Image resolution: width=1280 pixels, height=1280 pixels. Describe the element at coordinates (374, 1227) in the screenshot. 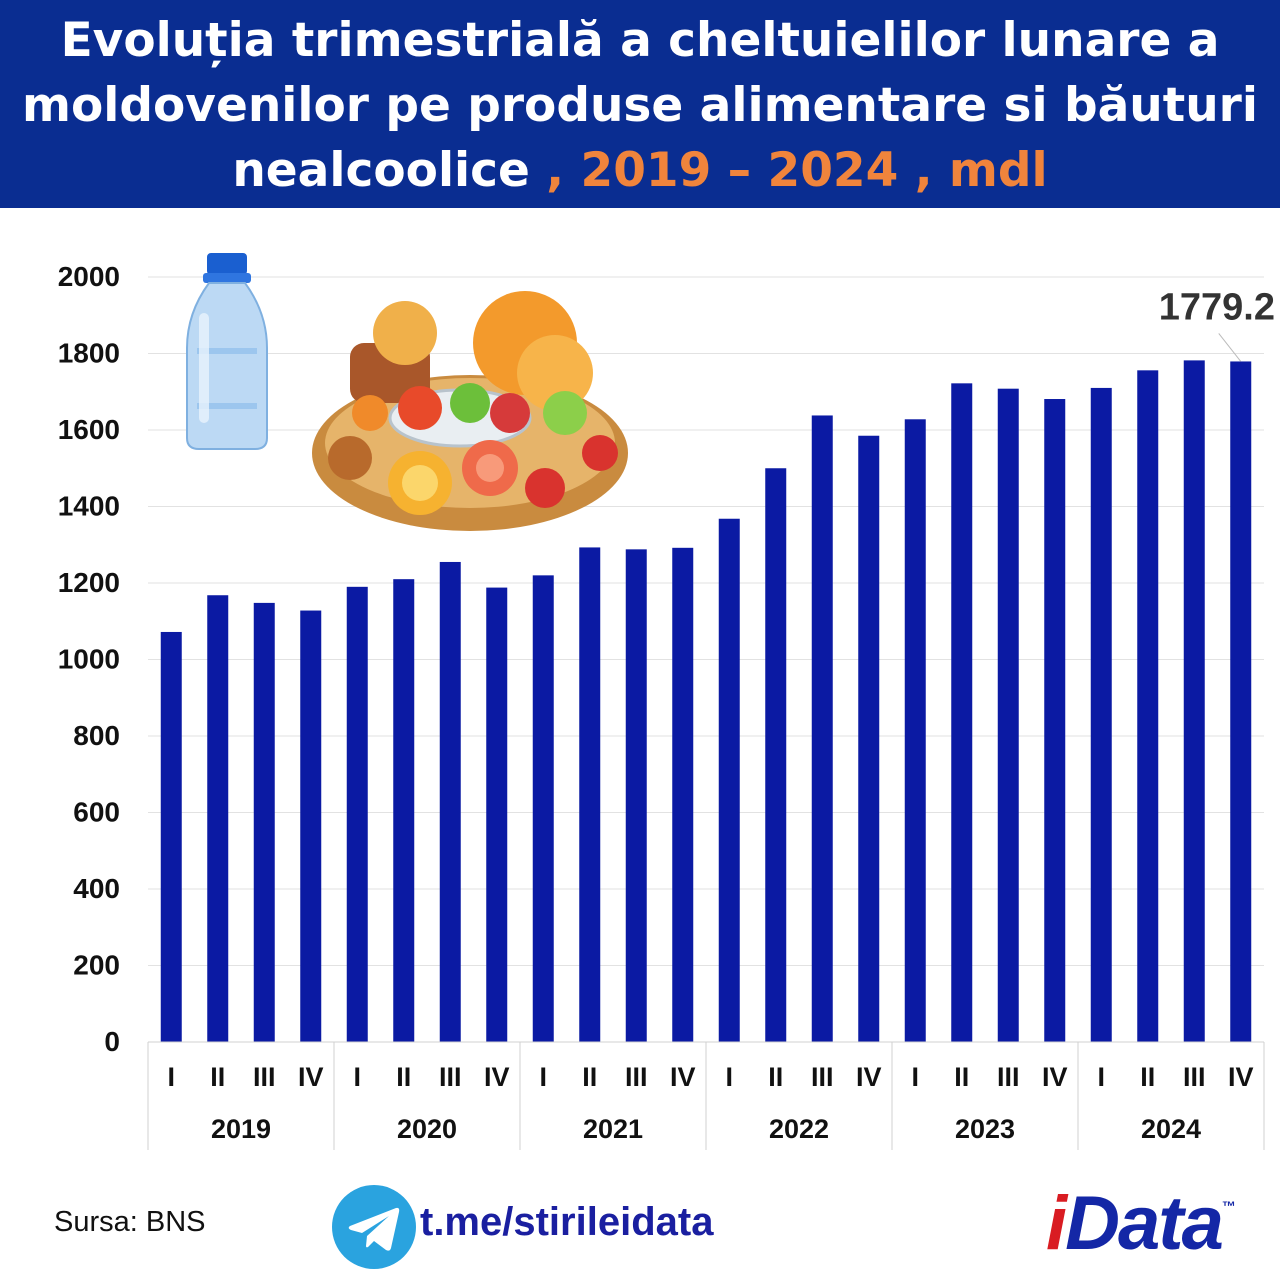

I see `telegram-icon` at that location.